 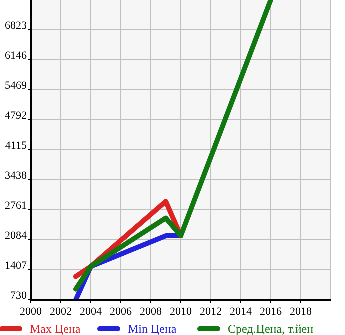 What do you see at coordinates (16, 86) in the screenshot?
I see `y-tick-label: 5469` at bounding box center [16, 86].